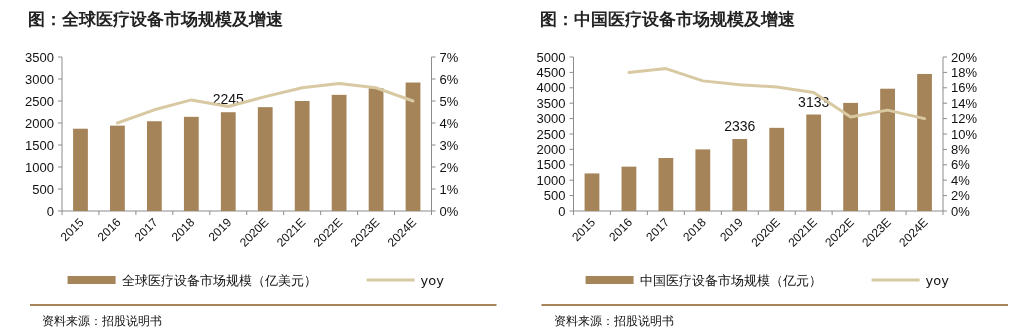 The height and width of the screenshot is (333, 1023). I want to click on y2-tick-label: 18%, so click(964, 72).